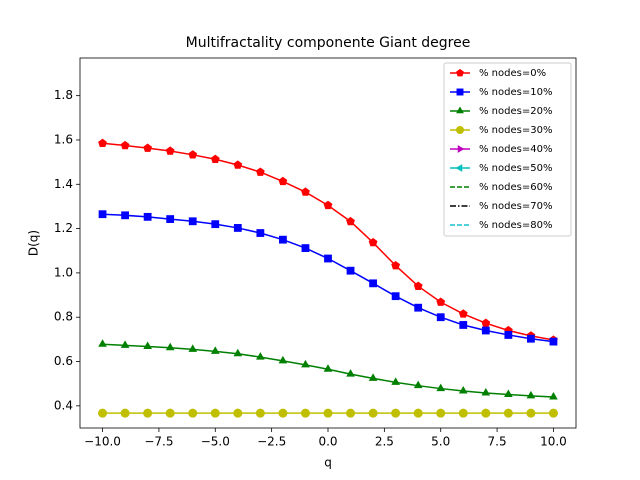 The height and width of the screenshot is (480, 640). What do you see at coordinates (512, 73) in the screenshot?
I see `legend-label: % nodes=0%` at bounding box center [512, 73].